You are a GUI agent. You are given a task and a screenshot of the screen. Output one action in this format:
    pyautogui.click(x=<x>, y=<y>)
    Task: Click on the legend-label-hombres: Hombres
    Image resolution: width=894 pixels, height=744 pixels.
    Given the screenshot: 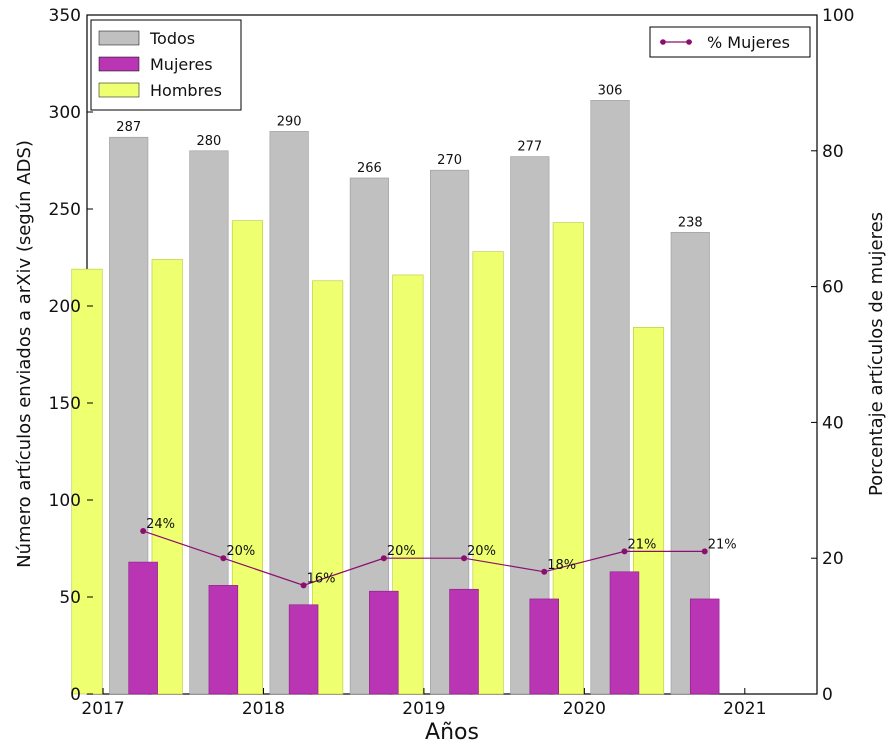 What is the action you would take?
    pyautogui.click(x=186, y=90)
    